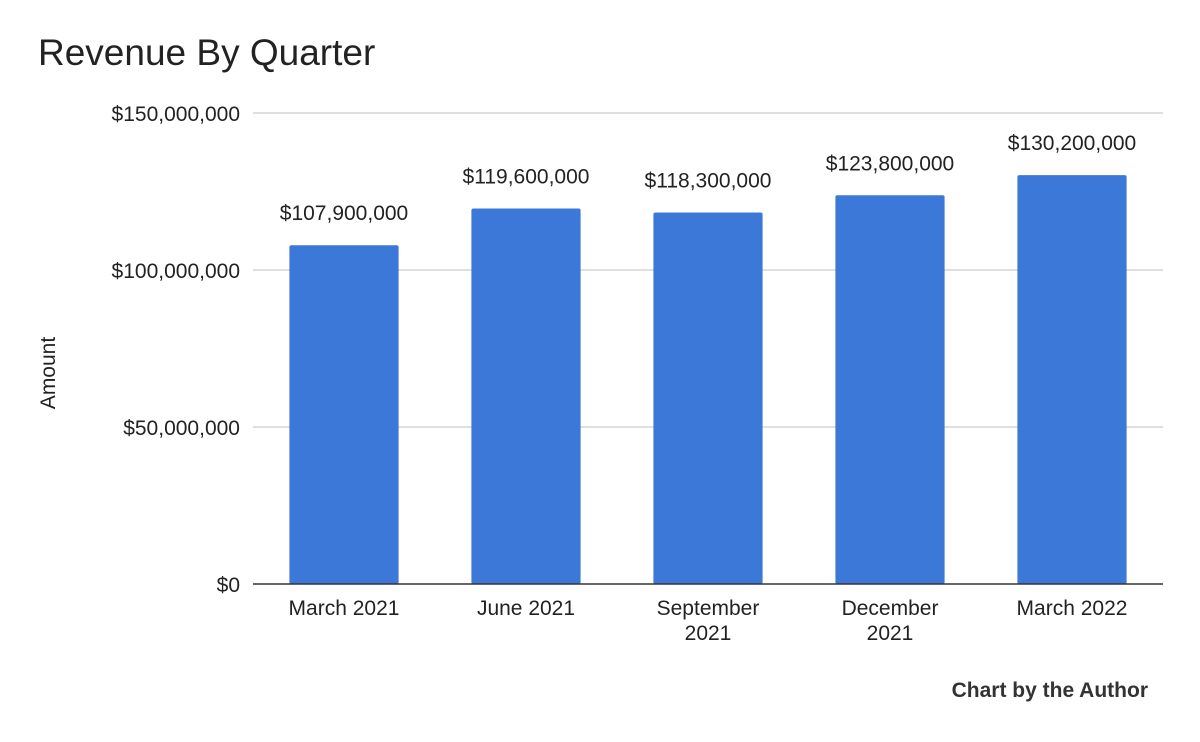  Describe the element at coordinates (1072, 143) in the screenshot. I see `bar-value-label: $130,200,000` at that location.